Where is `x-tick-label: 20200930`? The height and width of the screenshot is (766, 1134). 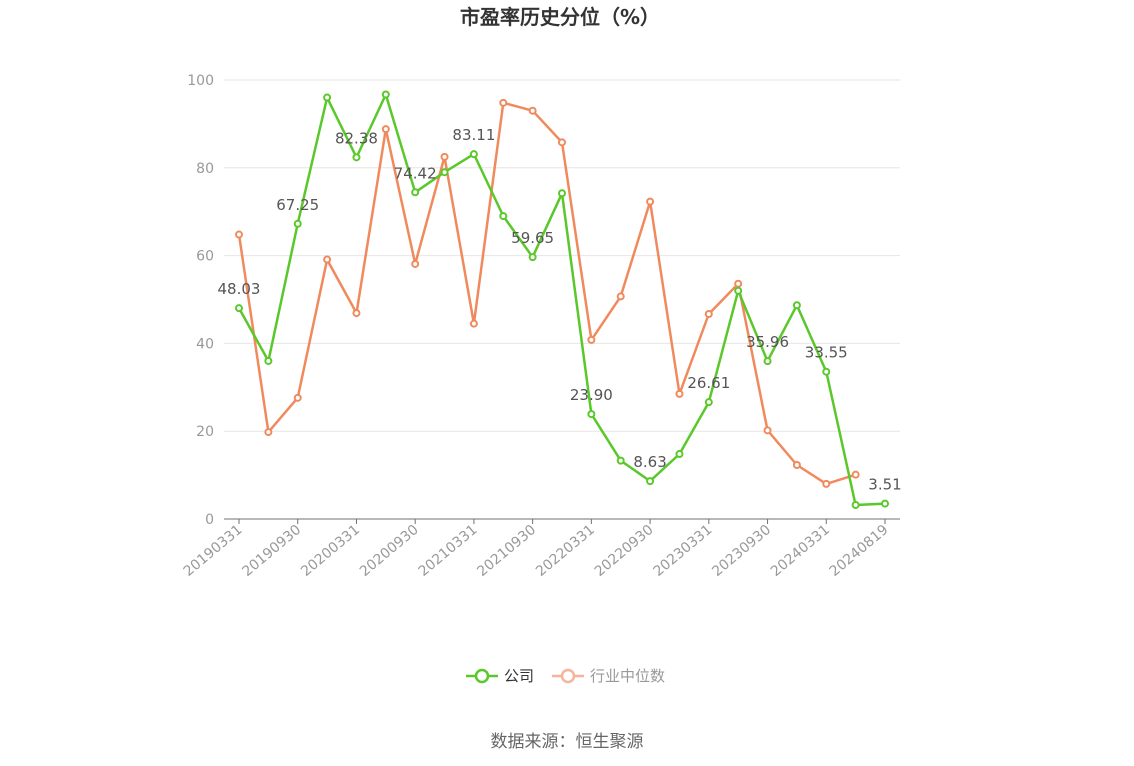
x-tick-label: 20200930 is located at coordinates (389, 551).